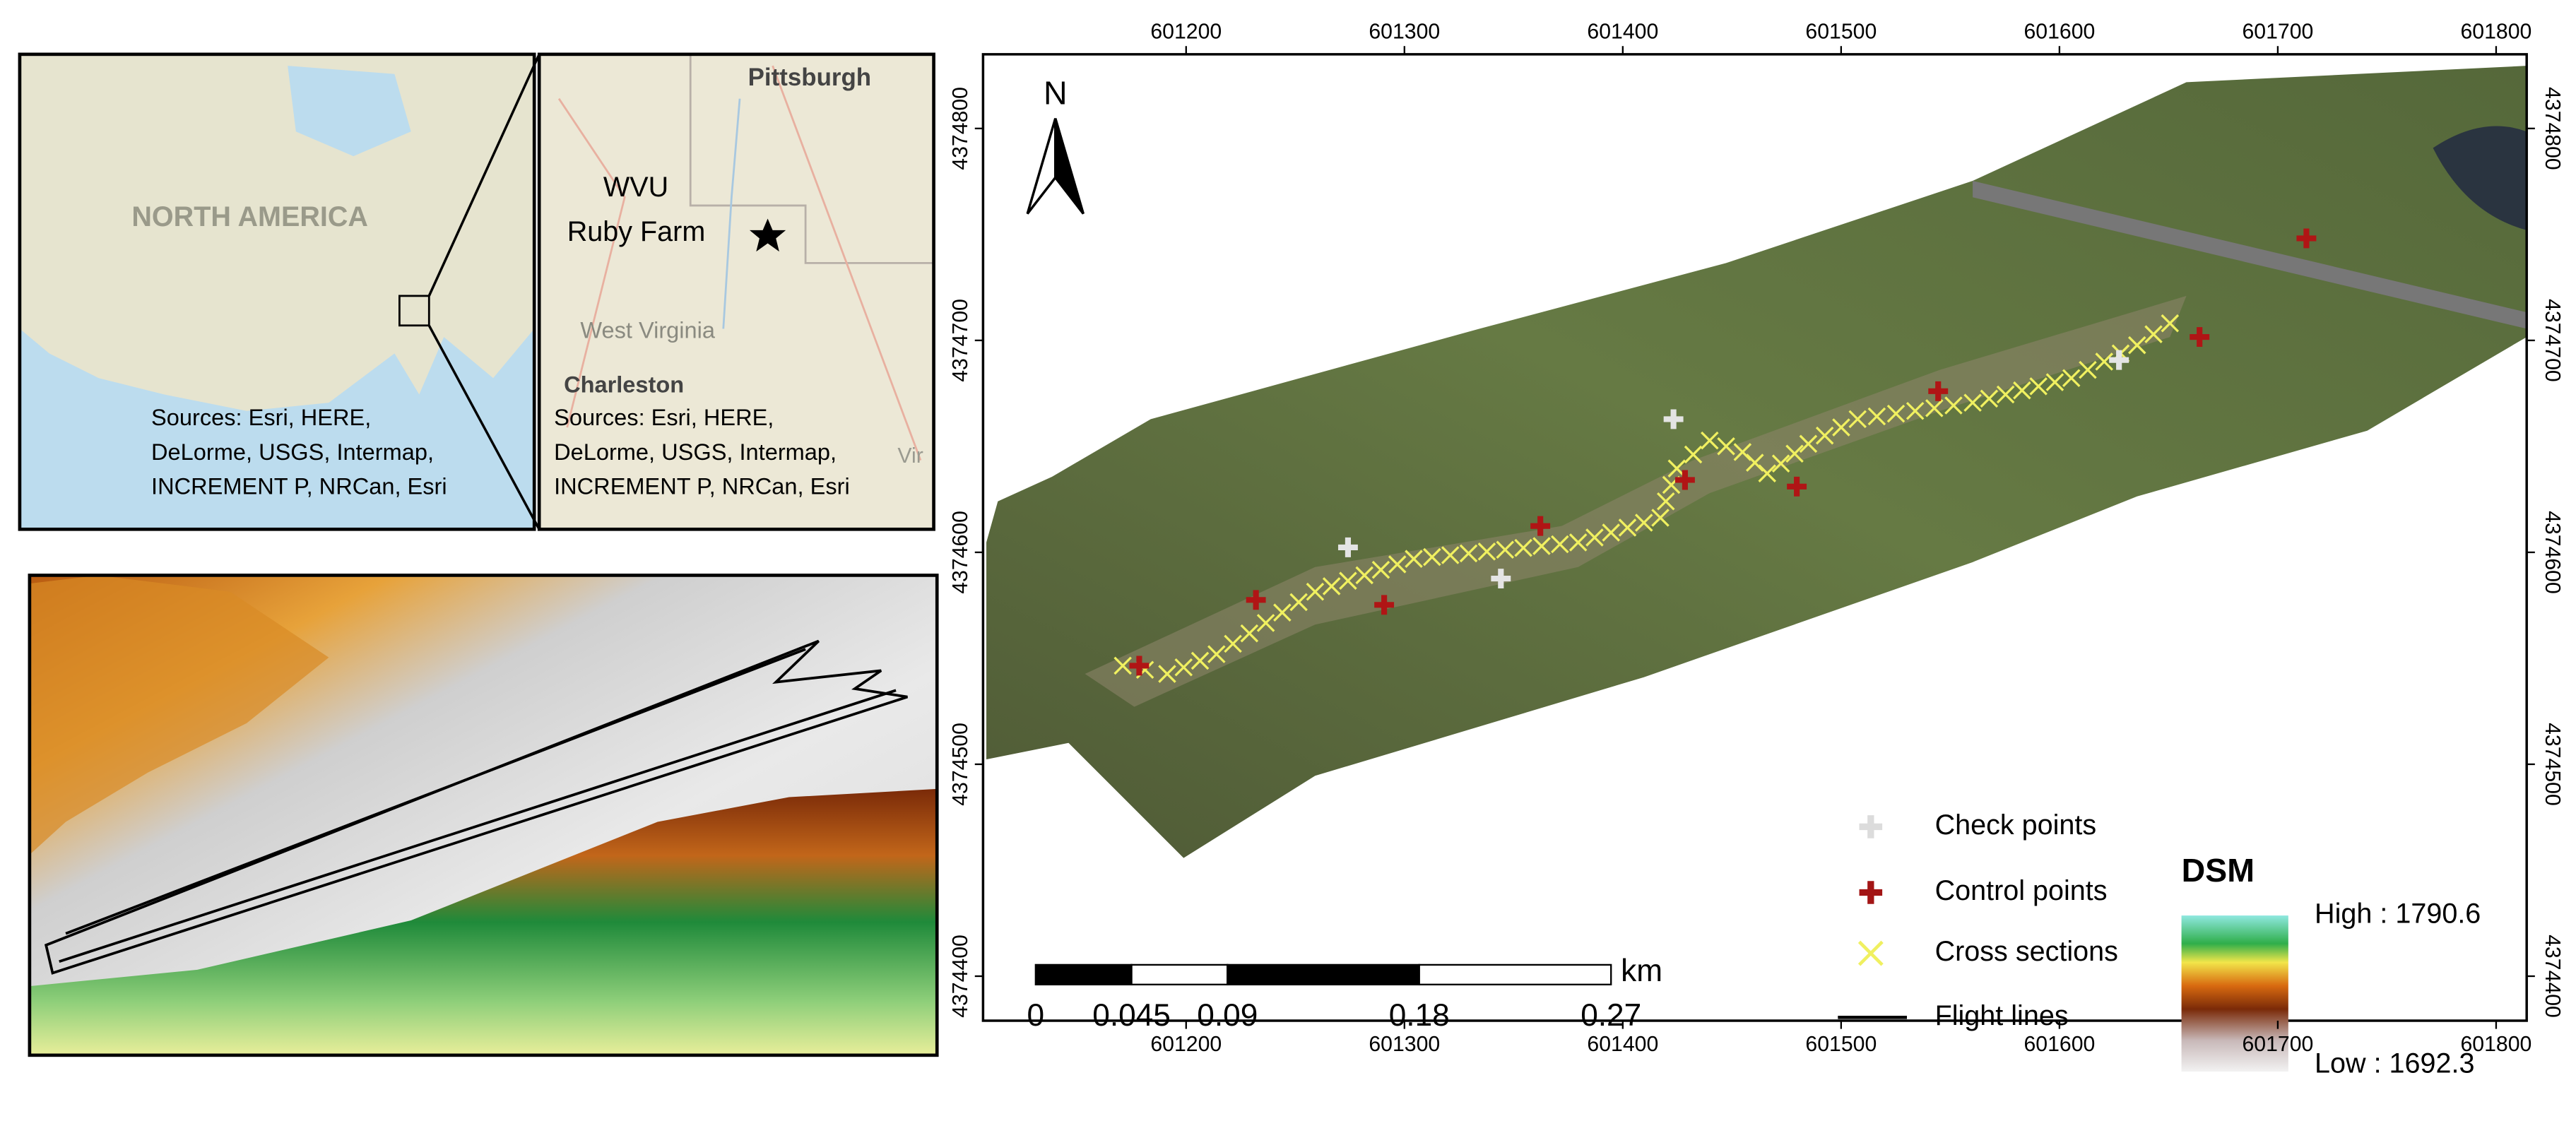  I want to click on dsm-high: High : 1790.6, so click(2398, 914).